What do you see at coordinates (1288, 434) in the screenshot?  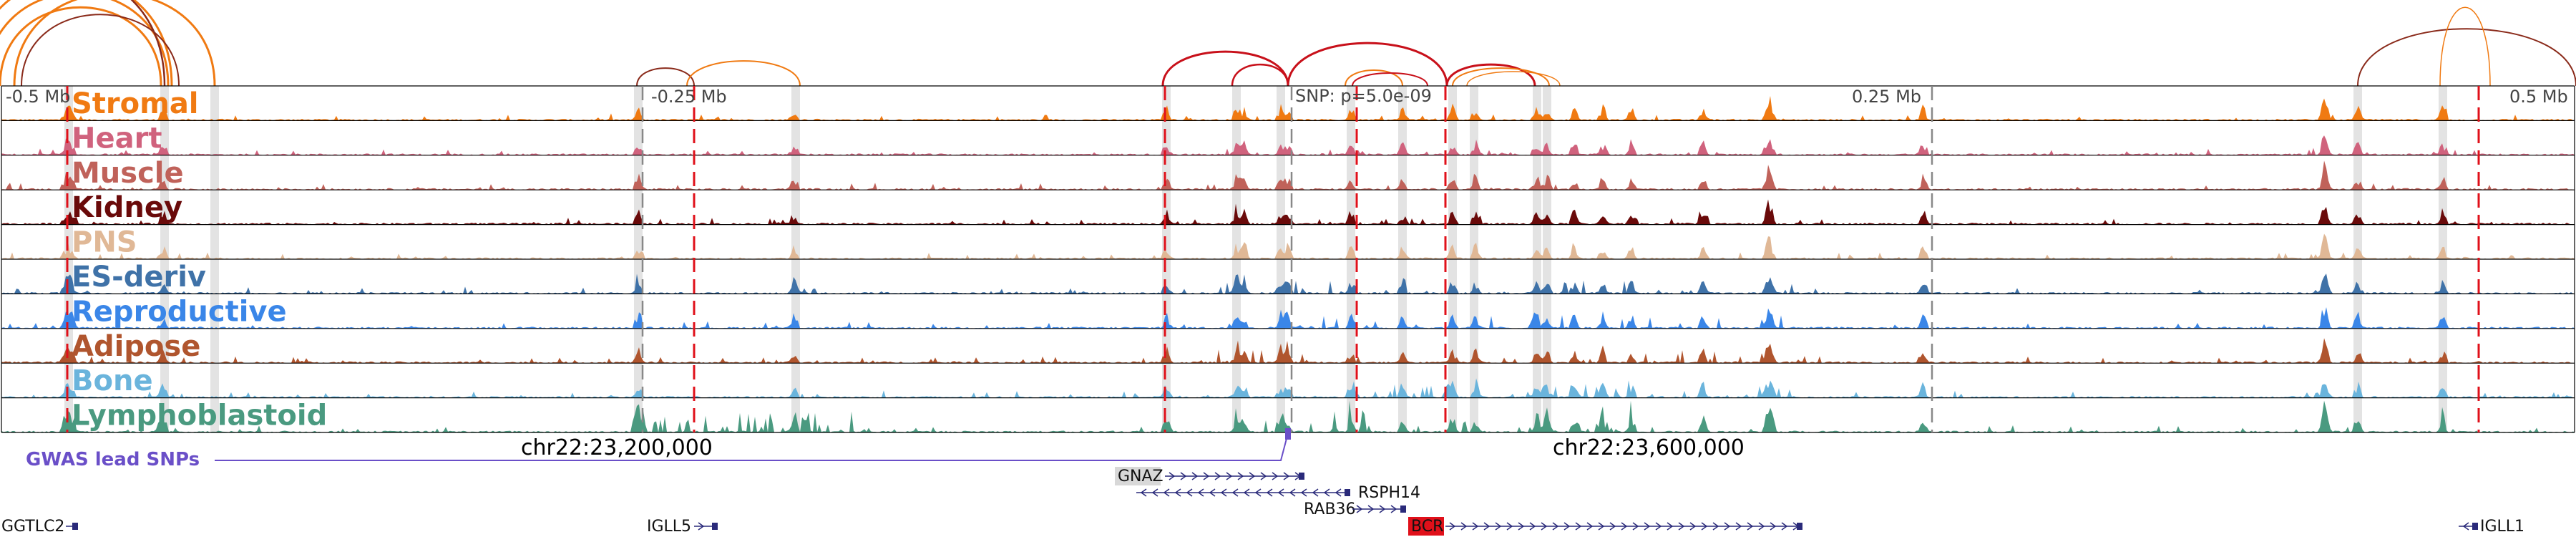 I see `gwas-snp-mark` at bounding box center [1288, 434].